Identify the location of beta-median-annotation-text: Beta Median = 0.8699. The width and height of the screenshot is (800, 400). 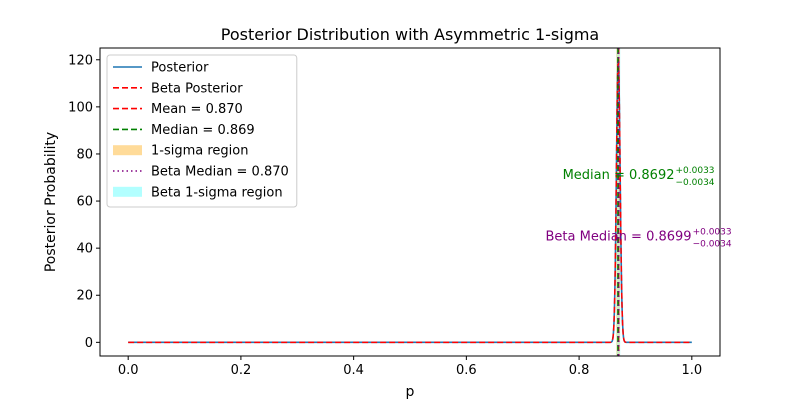
(619, 236).